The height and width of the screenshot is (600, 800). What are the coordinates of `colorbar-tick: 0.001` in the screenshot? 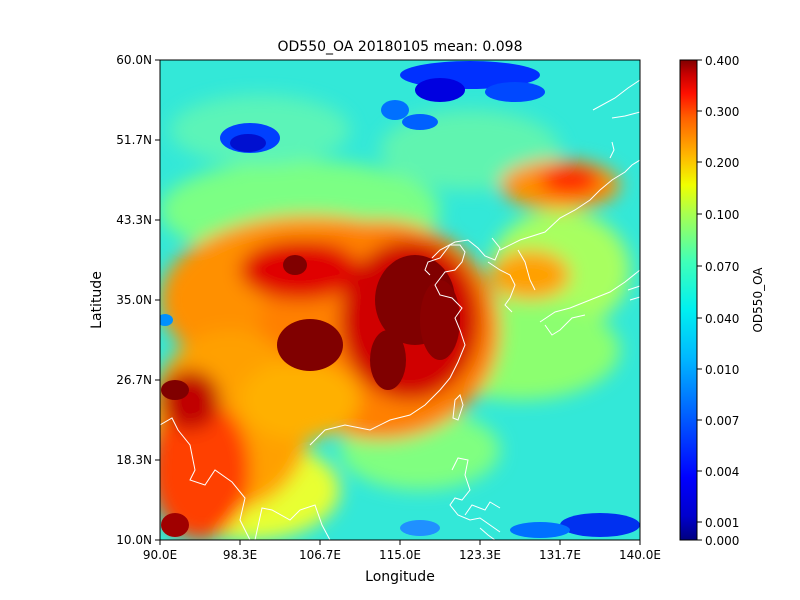 It's located at (718, 523).